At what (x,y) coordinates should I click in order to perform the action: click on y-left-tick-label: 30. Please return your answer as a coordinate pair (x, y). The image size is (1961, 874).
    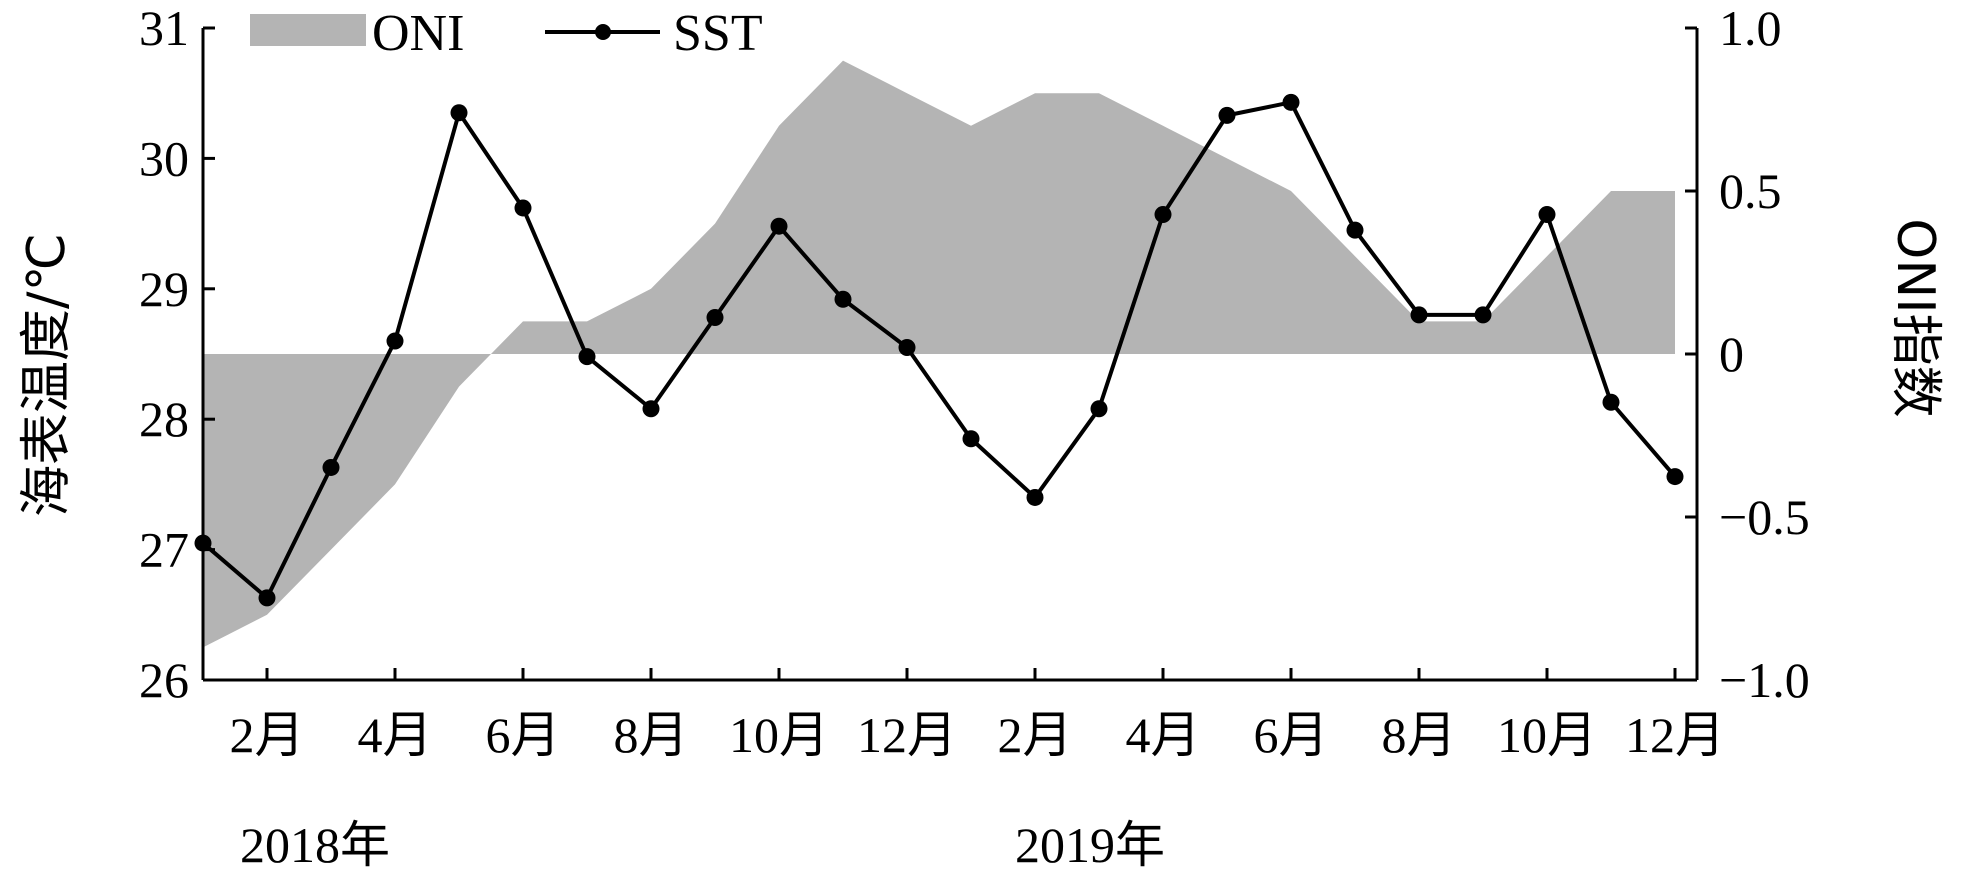
    Looking at the image, I should click on (164, 158).